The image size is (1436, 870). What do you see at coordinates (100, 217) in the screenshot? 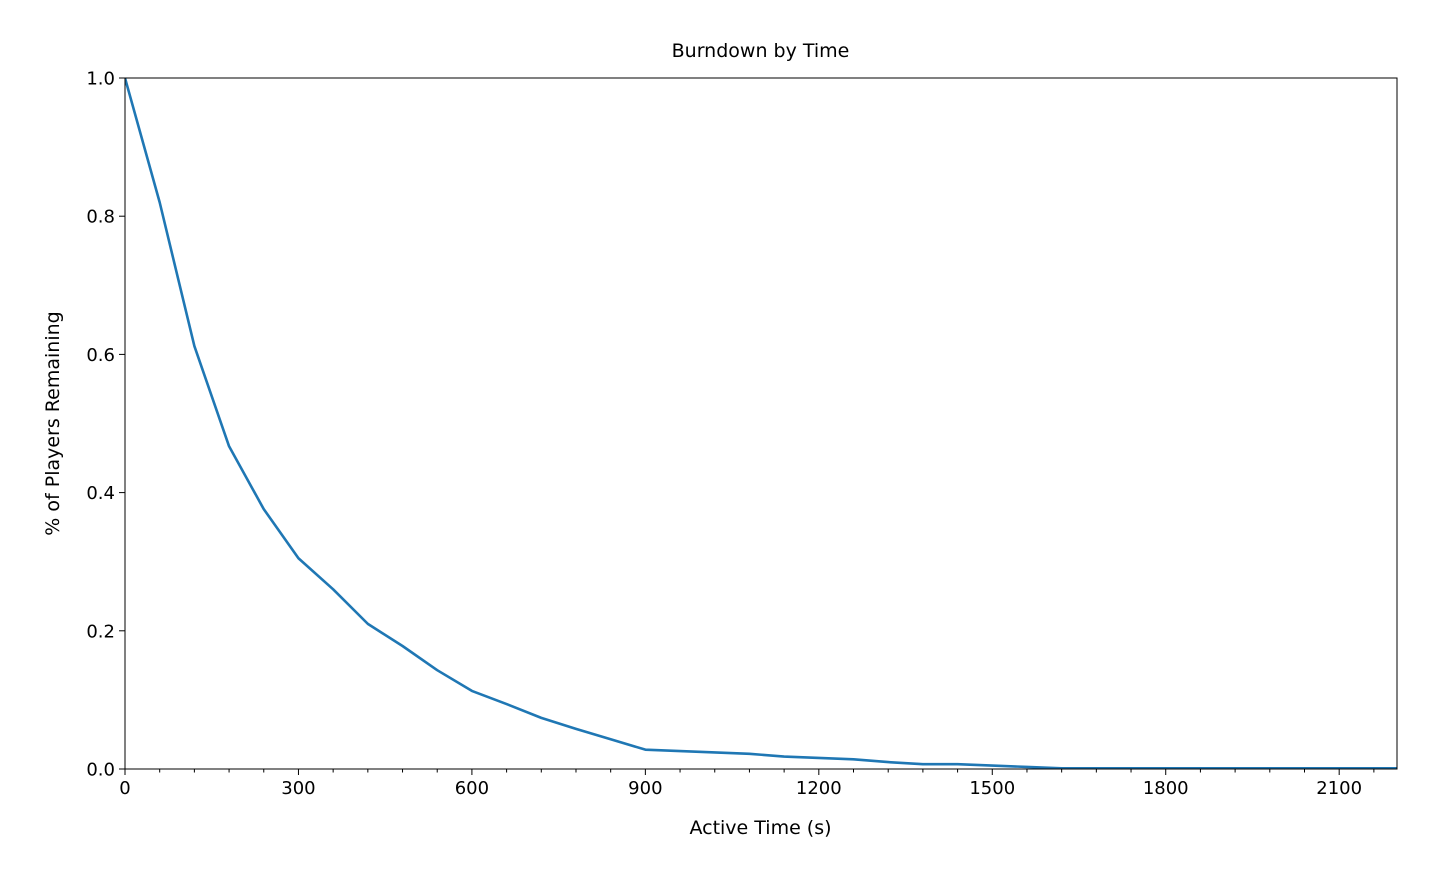
I see `y-tick-label: 0.8` at bounding box center [100, 217].